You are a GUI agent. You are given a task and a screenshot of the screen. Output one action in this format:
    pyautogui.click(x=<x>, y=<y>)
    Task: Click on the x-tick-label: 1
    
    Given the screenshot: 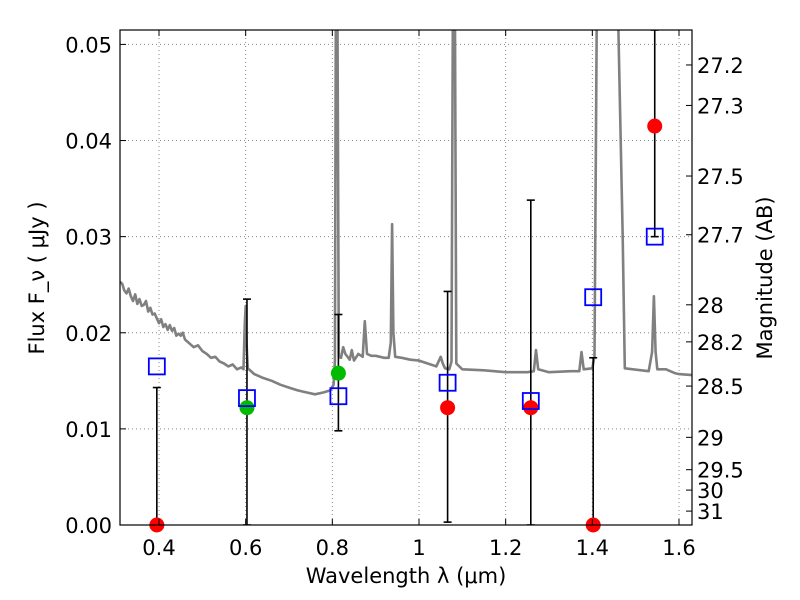 What is the action you would take?
    pyautogui.click(x=418, y=548)
    